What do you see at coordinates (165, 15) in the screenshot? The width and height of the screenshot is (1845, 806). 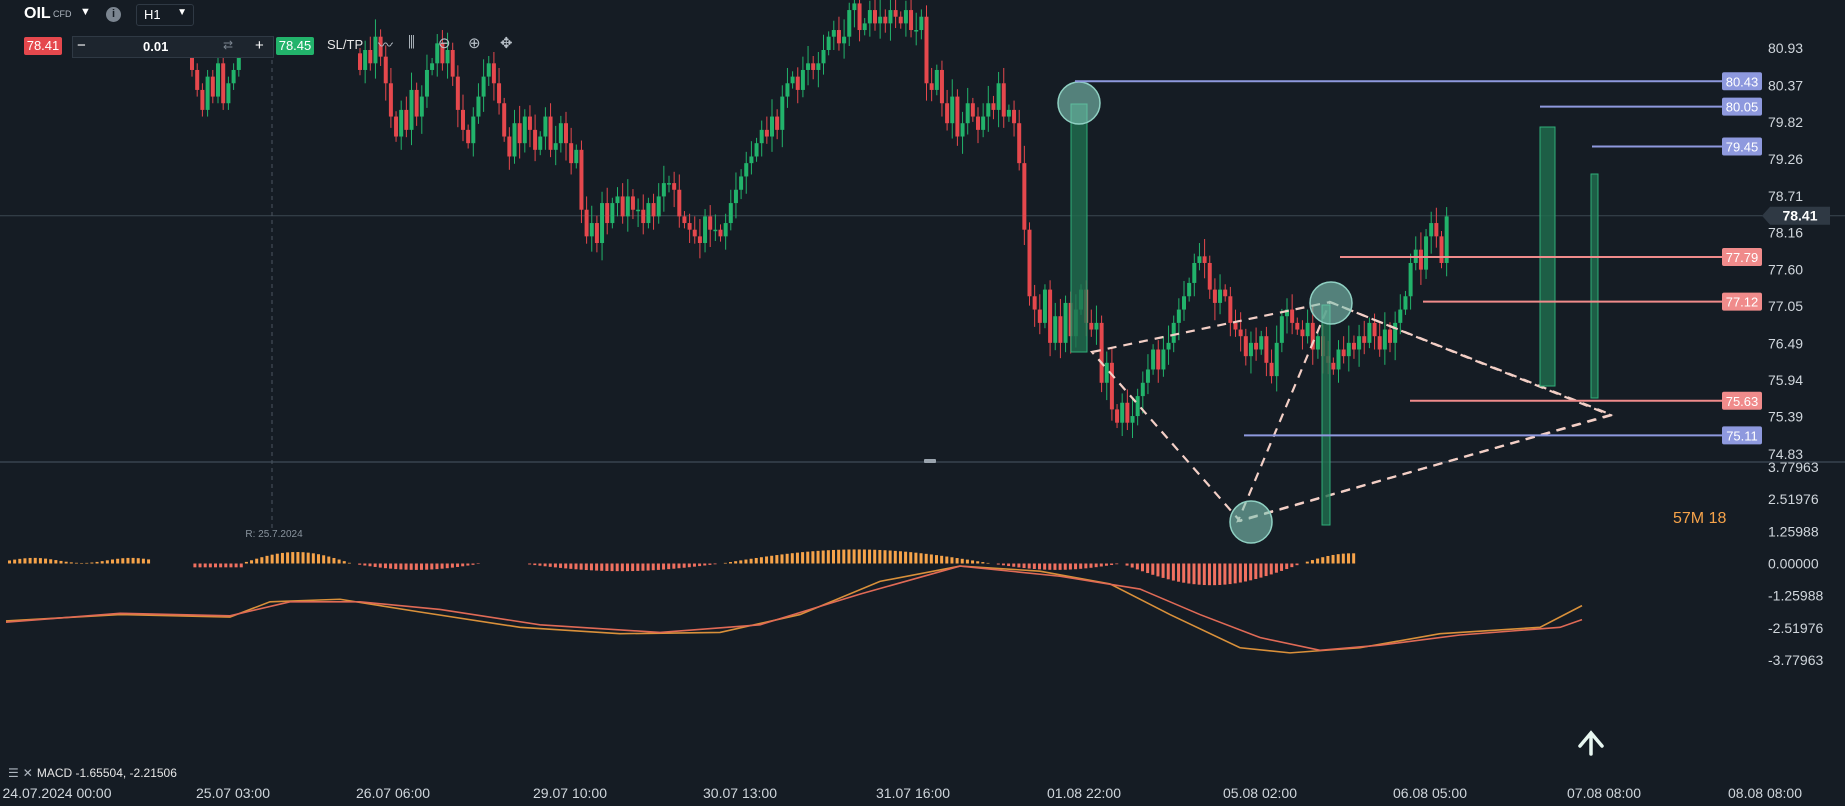 I see `timeframe-select: H1 ▼` at bounding box center [165, 15].